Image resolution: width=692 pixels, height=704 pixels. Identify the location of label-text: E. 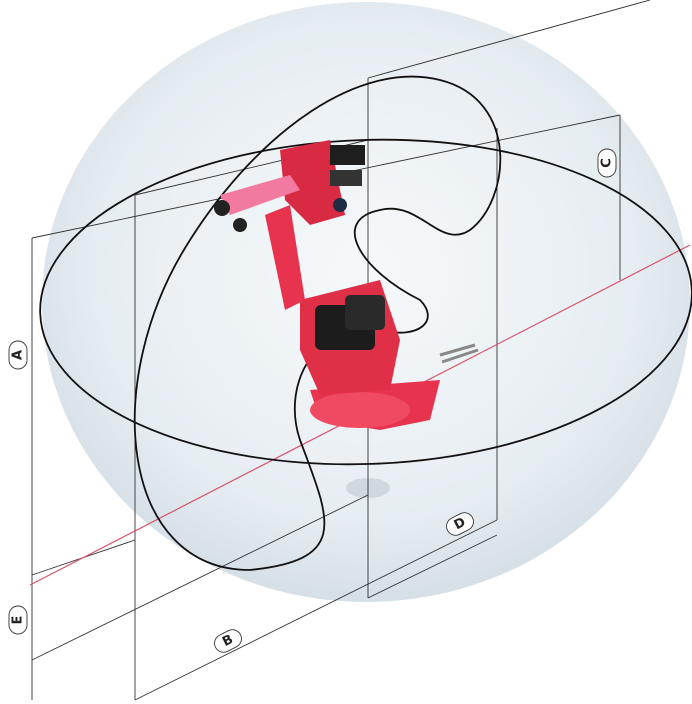
(18, 620).